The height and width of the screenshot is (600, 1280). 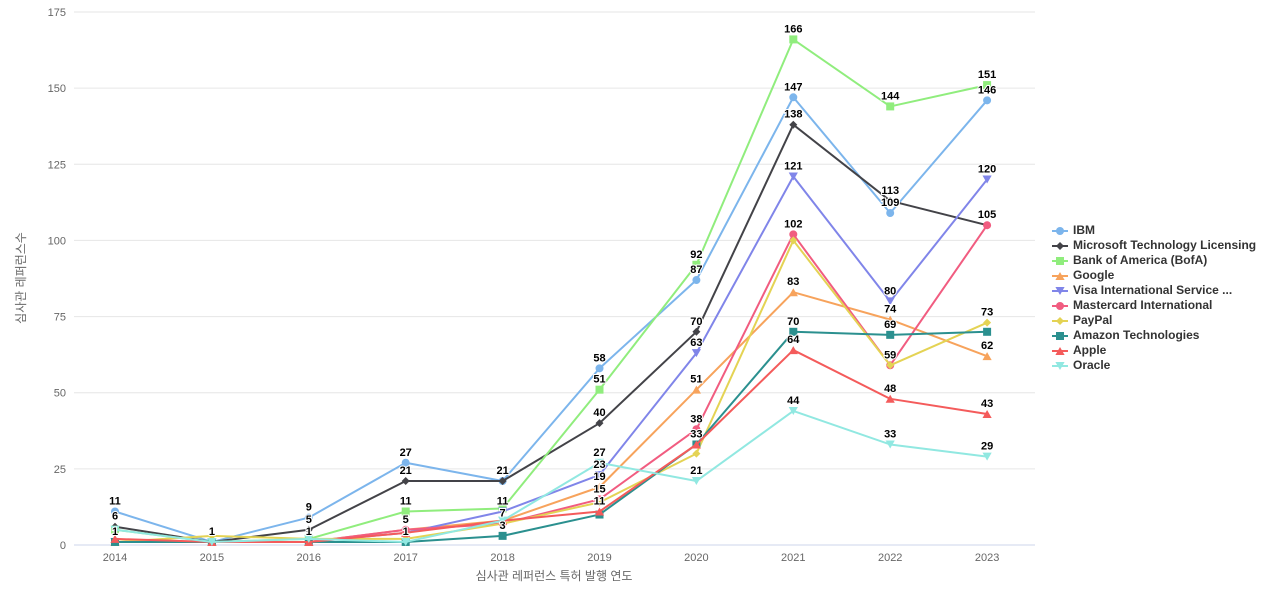 I want to click on data-point-label: 3, so click(x=503, y=526).